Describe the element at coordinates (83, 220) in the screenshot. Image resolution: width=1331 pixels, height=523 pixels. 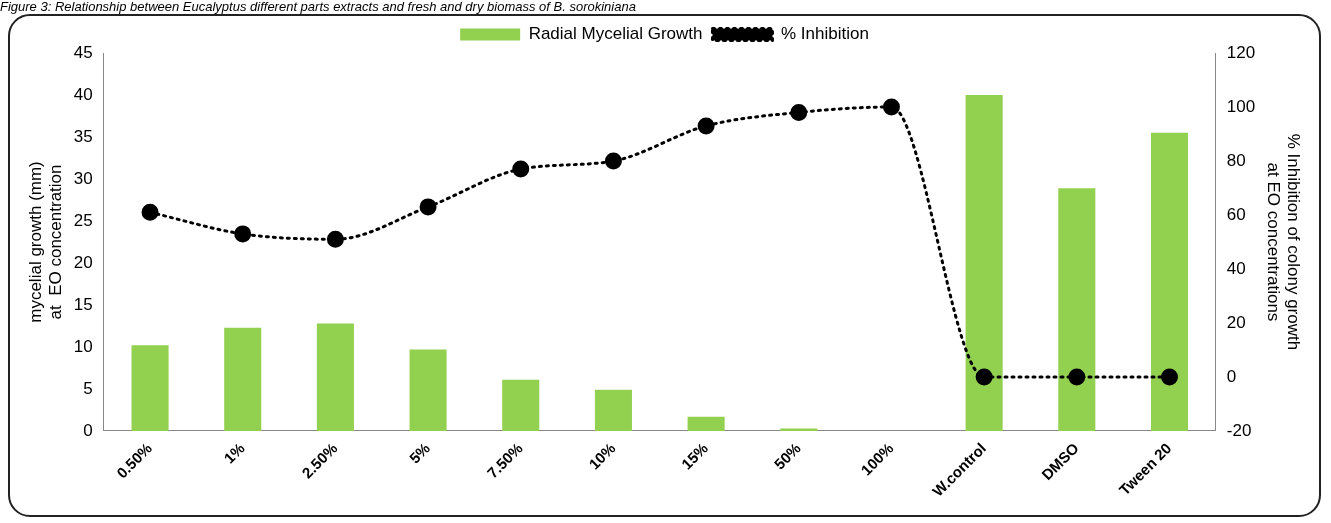
I see `y-tick-label: 25` at that location.